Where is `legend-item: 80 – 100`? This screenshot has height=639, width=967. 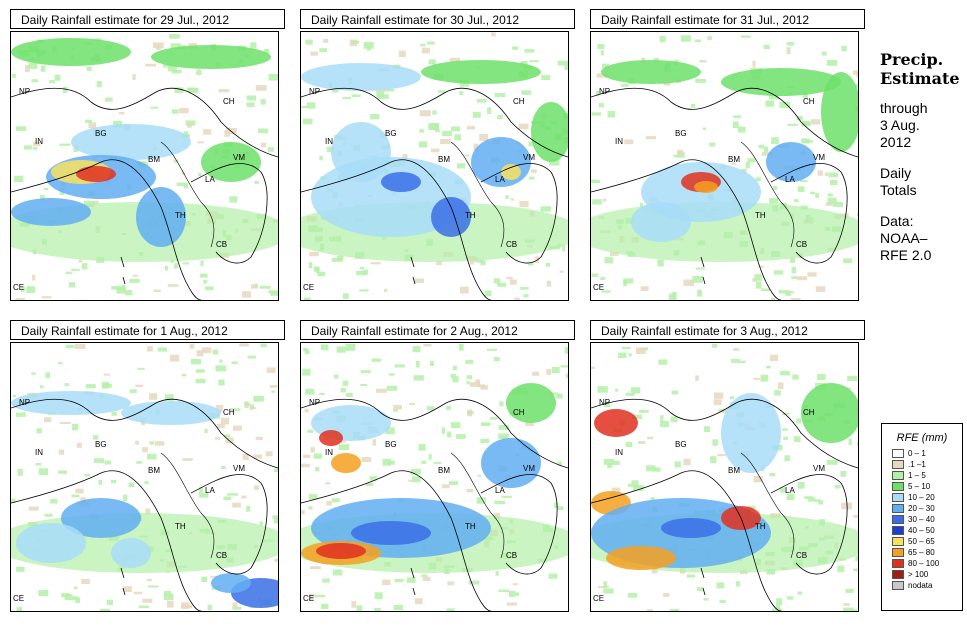 legend-item: 80 – 100 is located at coordinates (927, 563).